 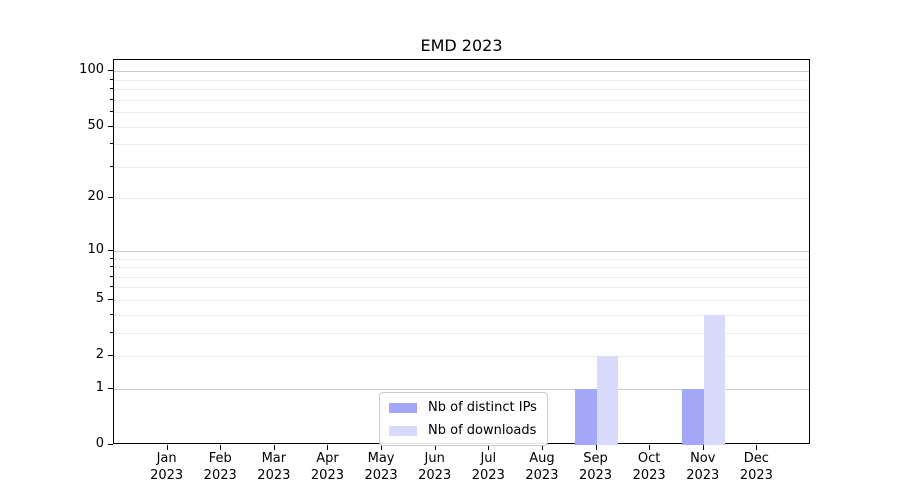 I want to click on bar-sep-distinct-ips, so click(x=586, y=416).